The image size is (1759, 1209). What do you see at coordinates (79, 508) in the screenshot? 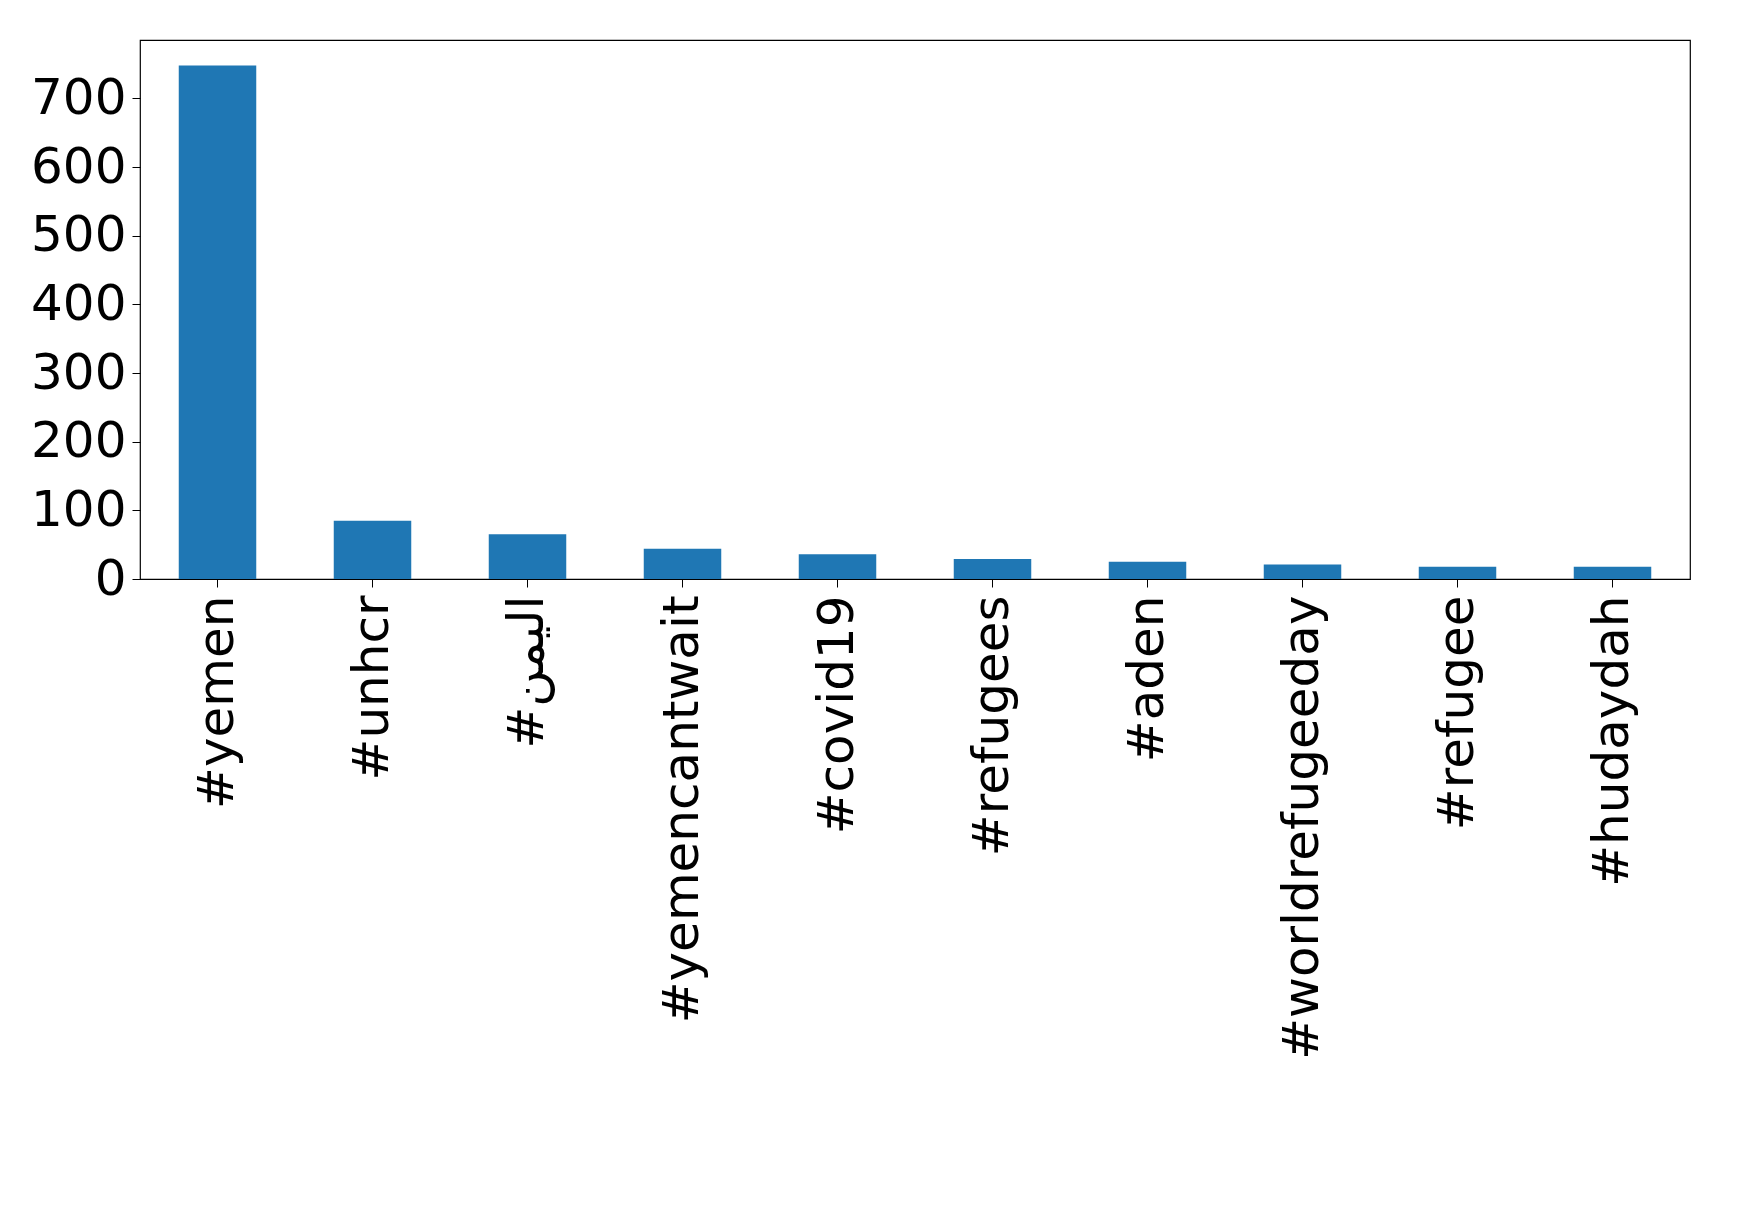
I see `y-tick-label: 100` at bounding box center [79, 508].